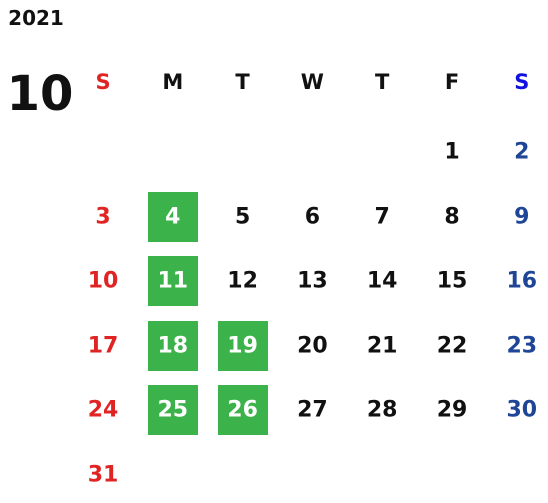 The width and height of the screenshot is (548, 503). I want to click on weekday: W, so click(312, 82).